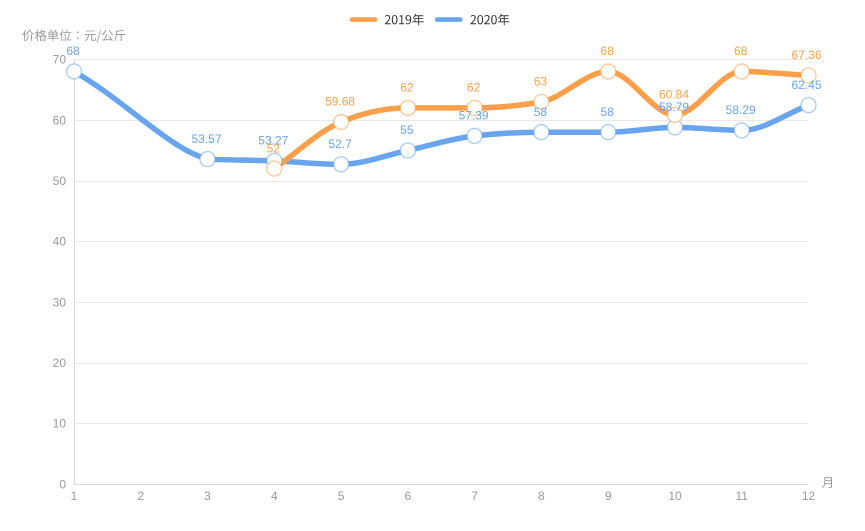  What do you see at coordinates (806, 55) in the screenshot?
I see `svg-text: 67.36` at bounding box center [806, 55].